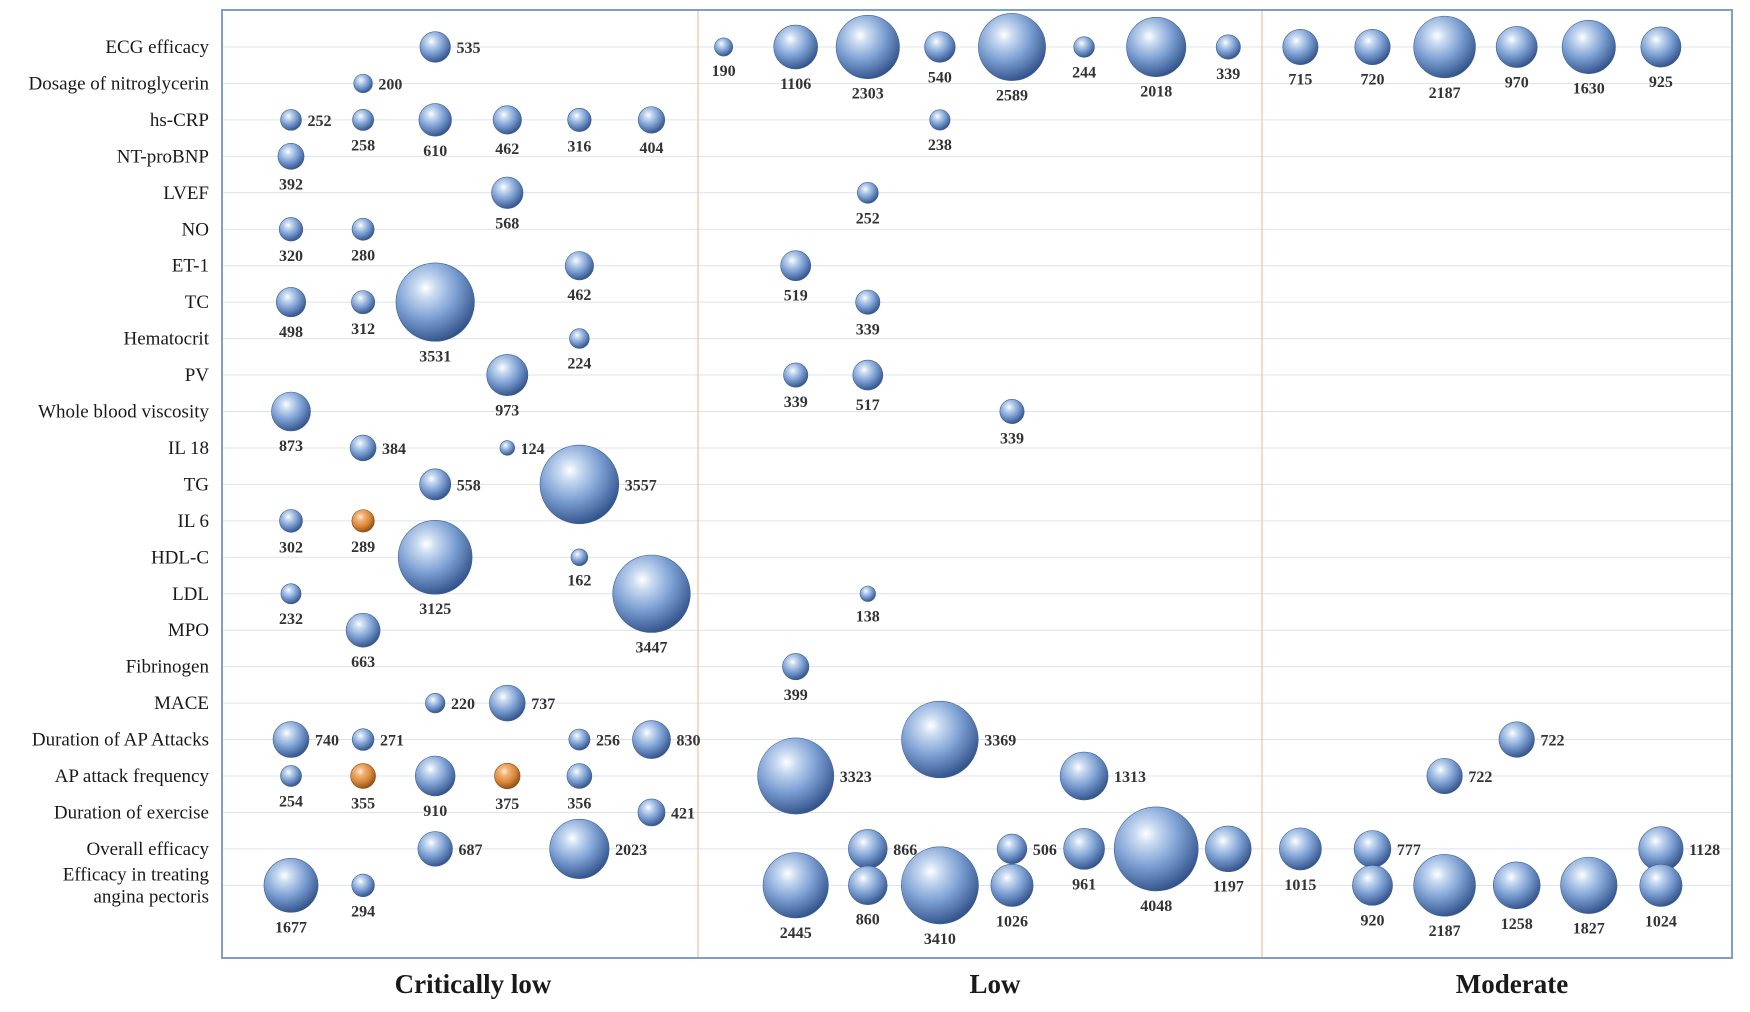 This screenshot has height=1012, width=1750. Describe the element at coordinates (179, 120) in the screenshot. I see `row-label-hs-crp: hs-CRP` at that location.